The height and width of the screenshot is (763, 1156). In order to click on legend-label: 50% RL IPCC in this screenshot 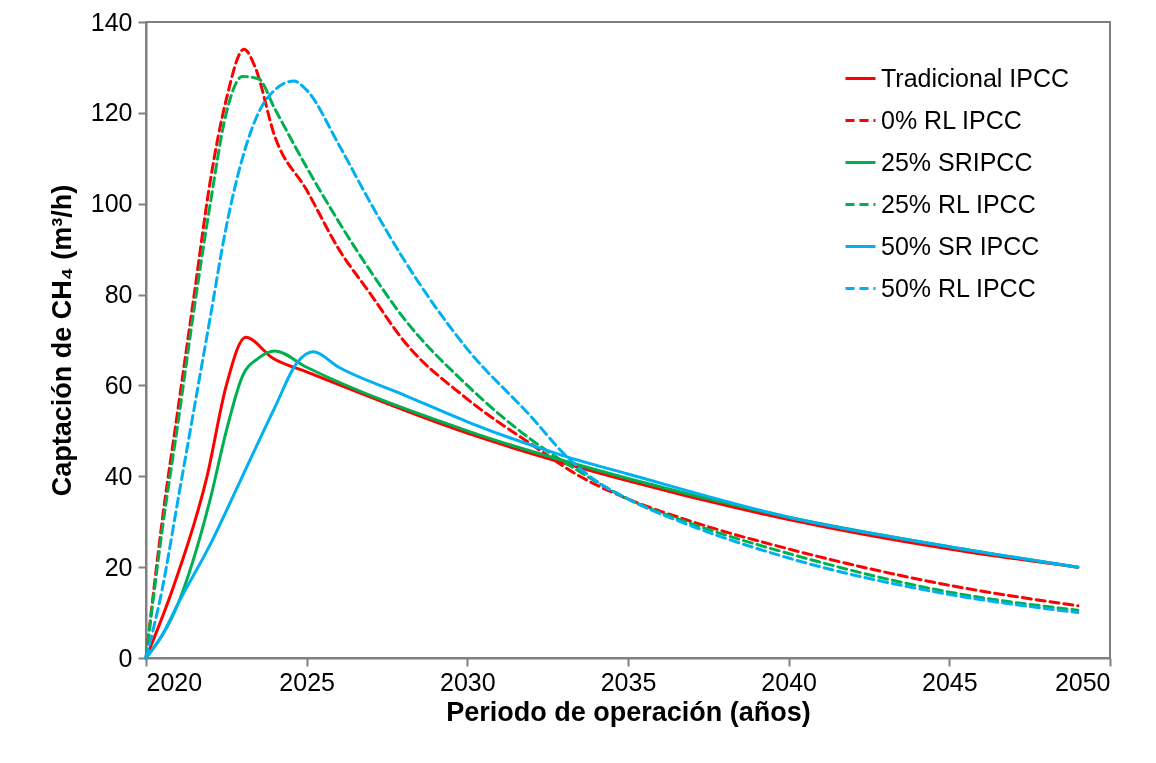, I will do `click(958, 287)`.